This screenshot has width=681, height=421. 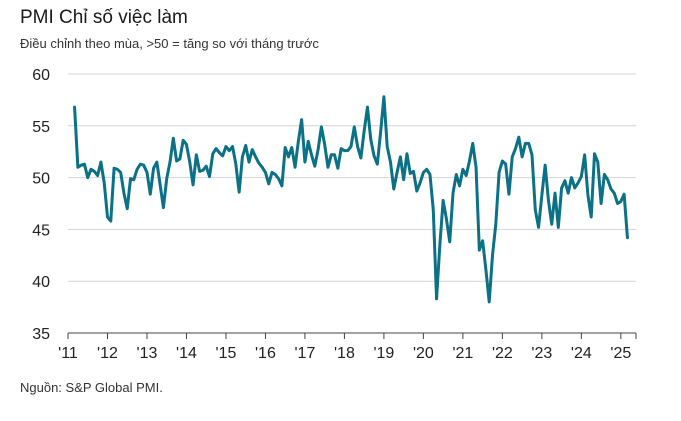 What do you see at coordinates (620, 353) in the screenshot?
I see `x-tick-label: '25` at bounding box center [620, 353].